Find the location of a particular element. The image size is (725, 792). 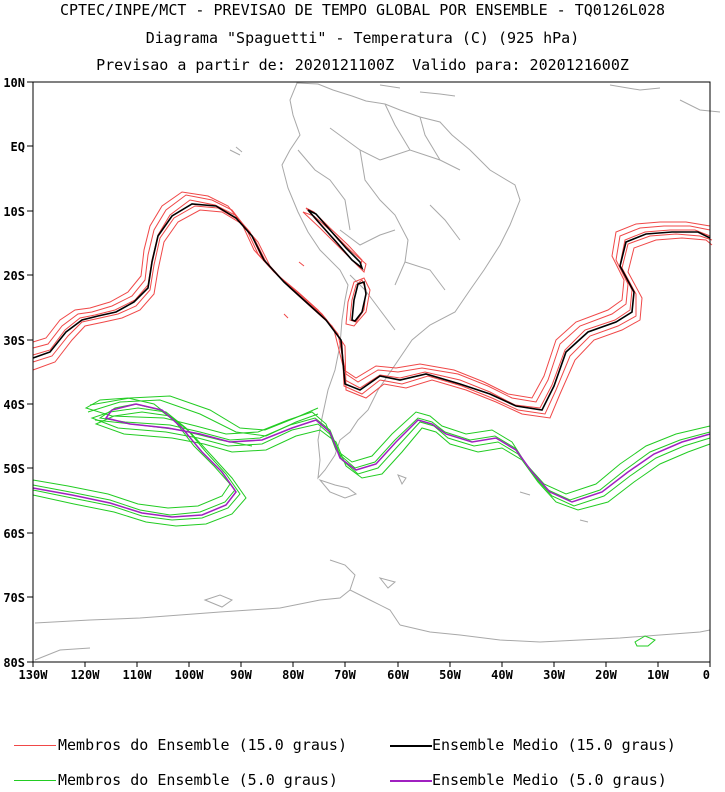

lon-label: 90W is located at coordinates (241, 675).